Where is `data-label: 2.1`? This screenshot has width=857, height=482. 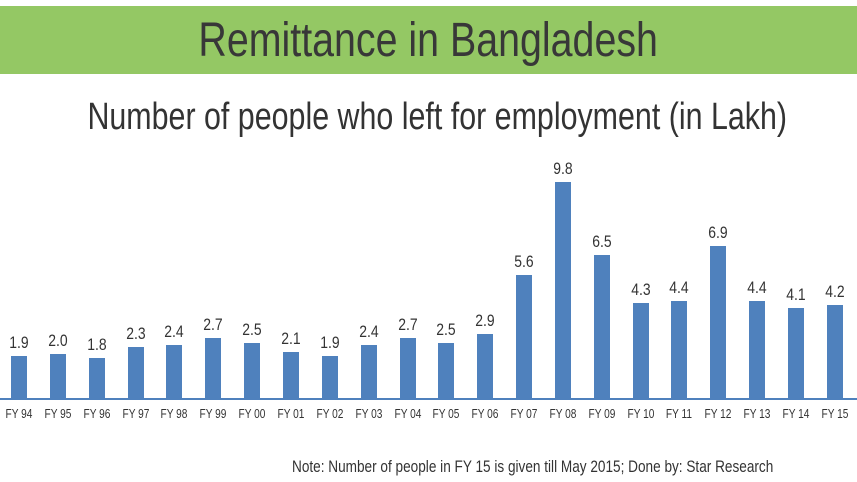
data-label: 2.1 is located at coordinates (291, 338).